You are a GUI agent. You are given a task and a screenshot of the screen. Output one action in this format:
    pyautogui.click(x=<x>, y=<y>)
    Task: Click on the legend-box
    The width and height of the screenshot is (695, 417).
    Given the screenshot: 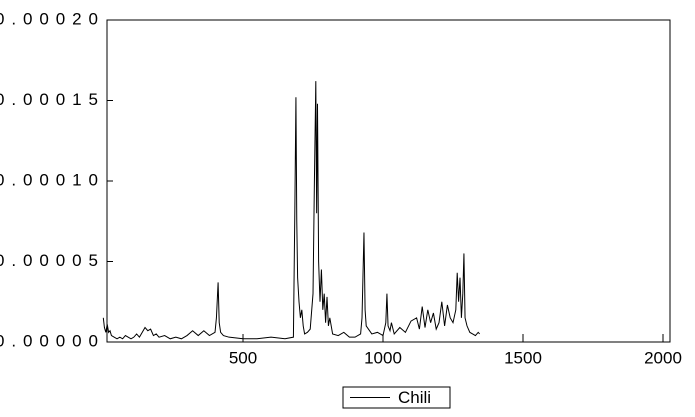 What is the action you would take?
    pyautogui.click(x=396, y=397)
    